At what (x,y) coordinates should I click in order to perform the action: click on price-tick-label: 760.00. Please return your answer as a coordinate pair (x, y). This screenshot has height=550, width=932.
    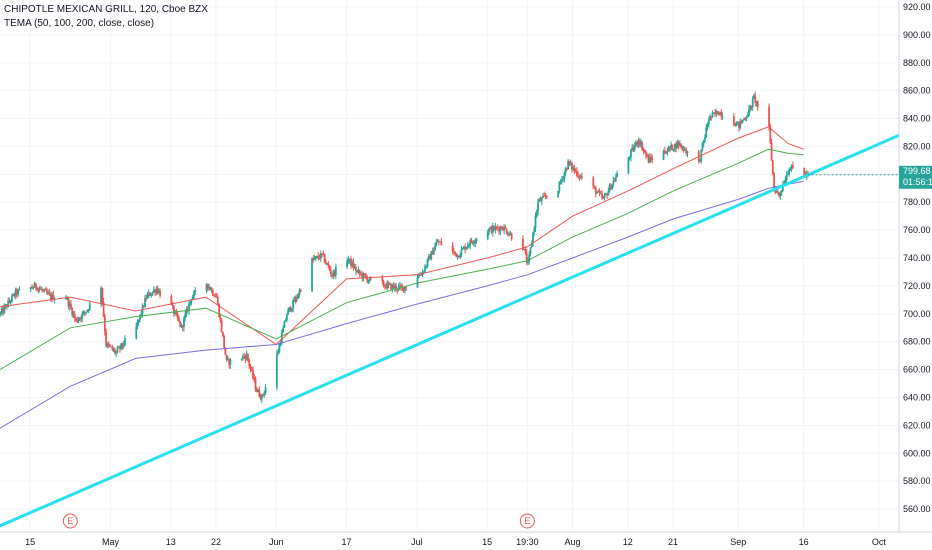
    Looking at the image, I should click on (917, 230).